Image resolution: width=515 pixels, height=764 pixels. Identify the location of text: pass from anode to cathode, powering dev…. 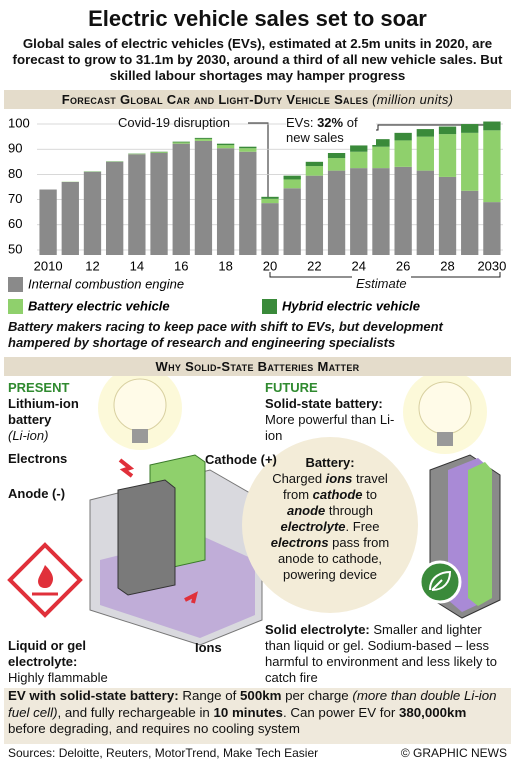
(333, 558).